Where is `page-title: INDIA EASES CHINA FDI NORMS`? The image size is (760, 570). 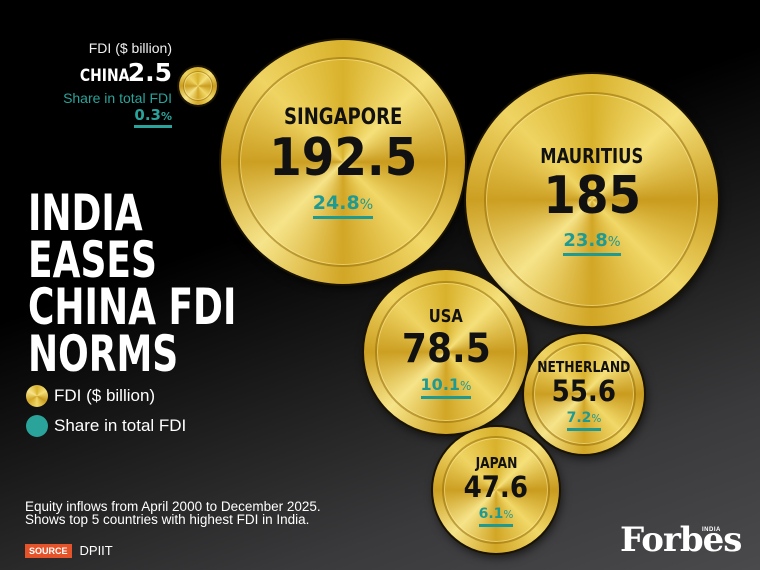
page-title: INDIA EASES CHINA FDI NORMS is located at coordinates (132, 283).